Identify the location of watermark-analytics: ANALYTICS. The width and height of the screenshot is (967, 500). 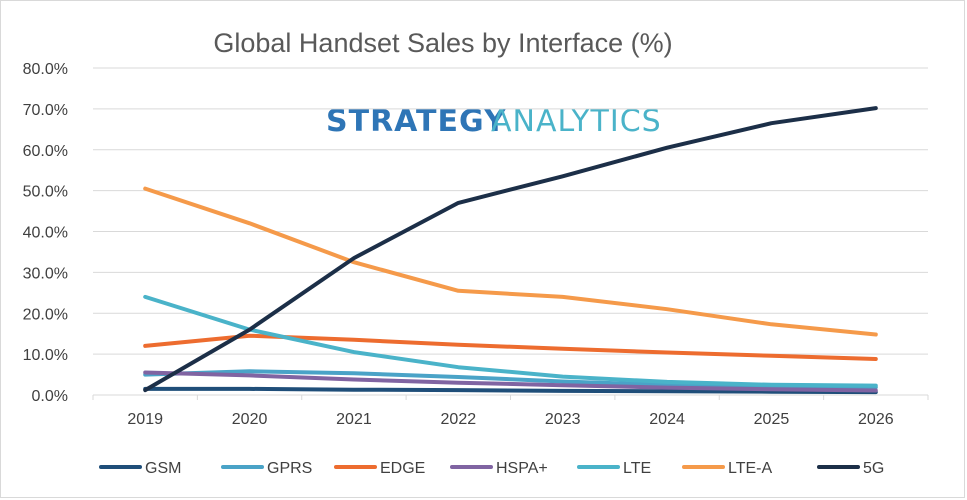
(576, 121).